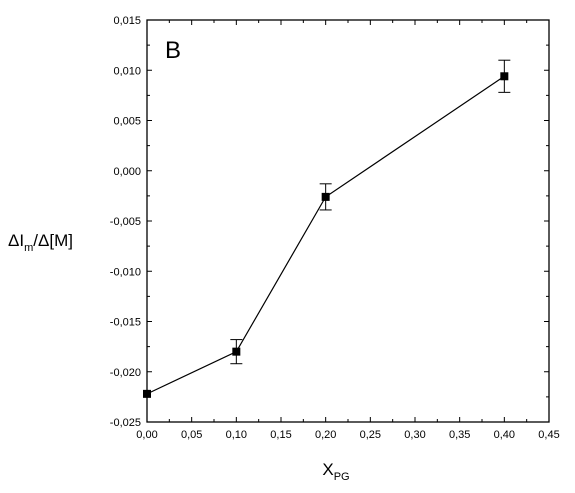  I want to click on y-axis-title-sub: m, so click(28, 248).